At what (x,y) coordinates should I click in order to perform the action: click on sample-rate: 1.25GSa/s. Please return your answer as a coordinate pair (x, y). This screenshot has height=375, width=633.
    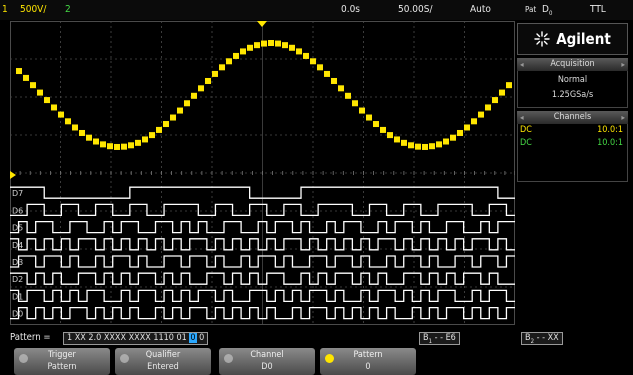
    Looking at the image, I should click on (572, 95).